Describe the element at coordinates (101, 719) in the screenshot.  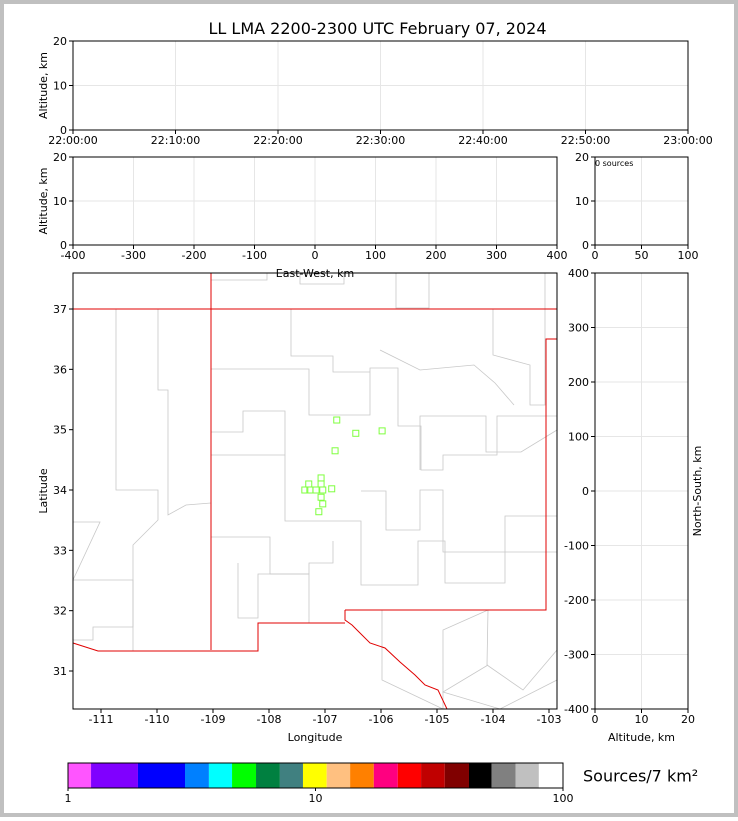
I see `x-tick-label: -111` at that location.